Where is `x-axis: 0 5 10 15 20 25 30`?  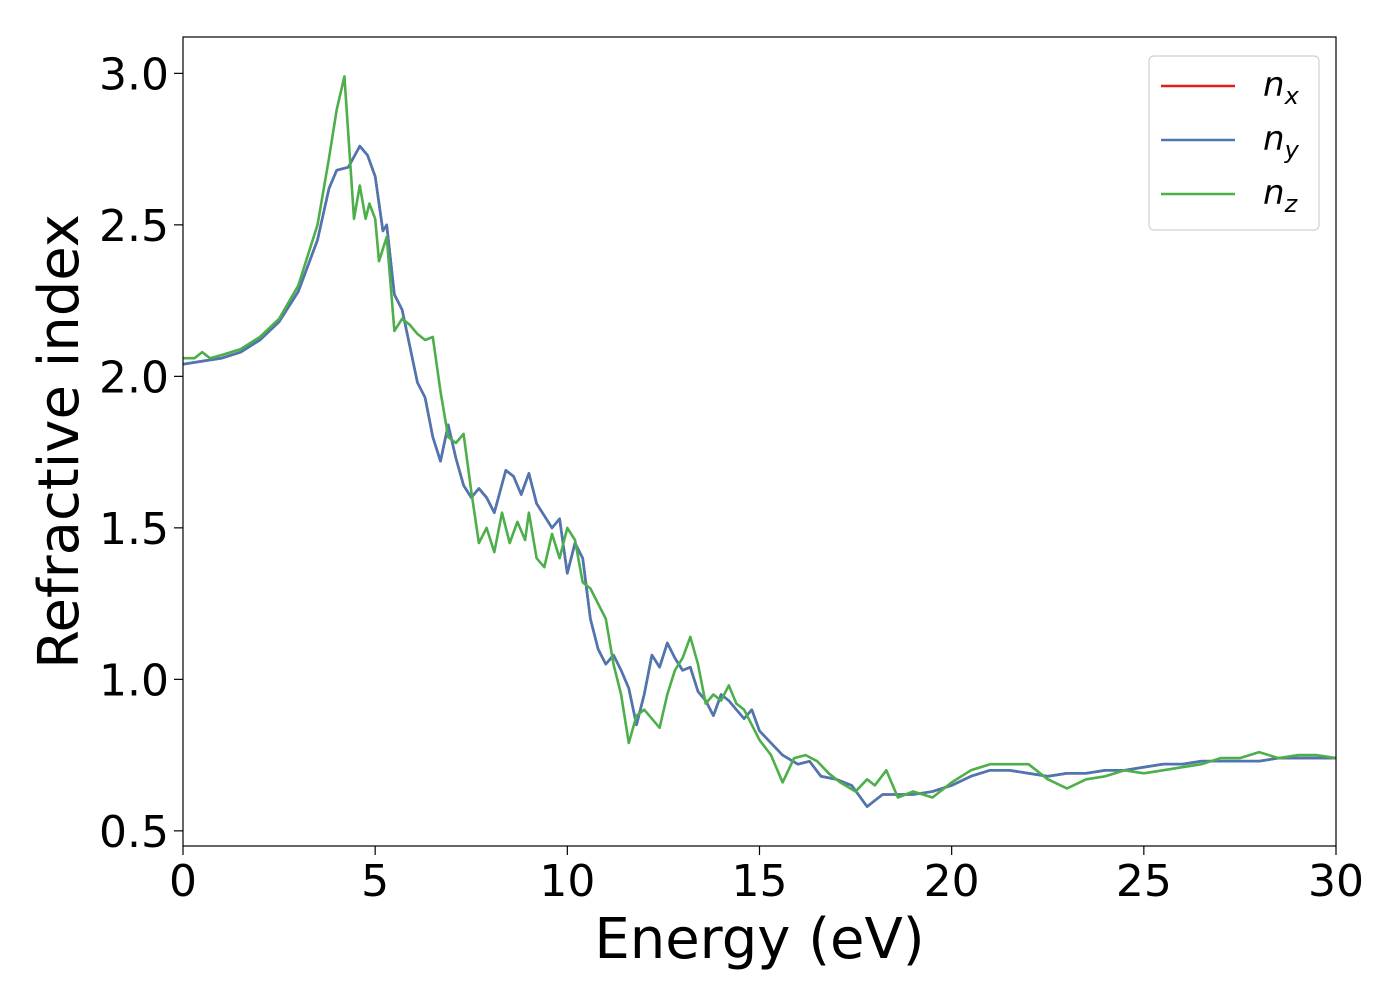 x-axis: 0 5 10 15 20 25 30 is located at coordinates (766, 876).